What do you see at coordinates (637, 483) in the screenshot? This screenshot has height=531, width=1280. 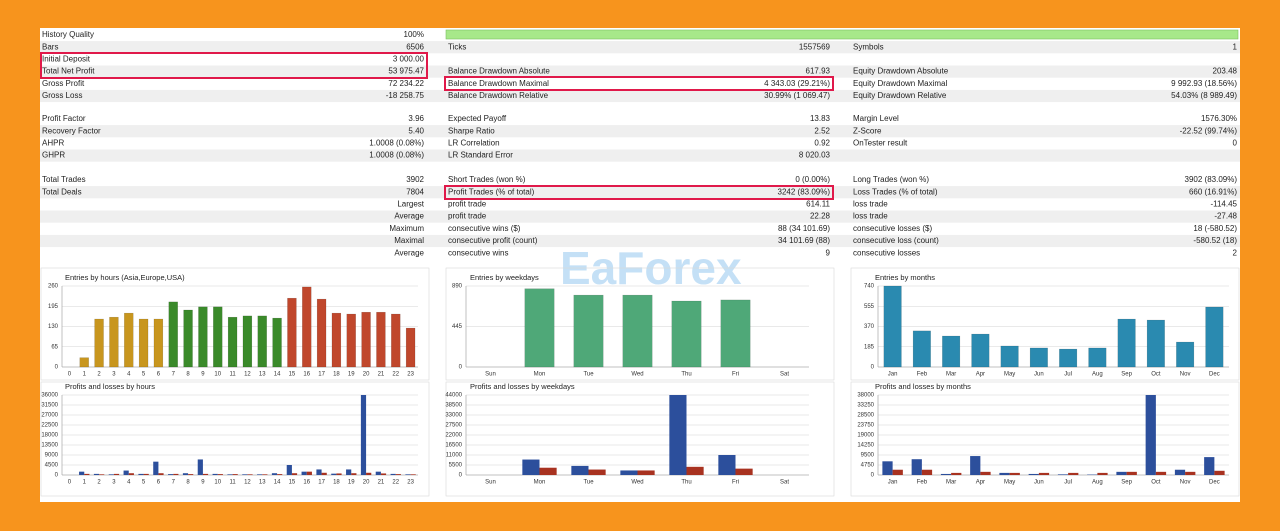 I see `x-tick-label: Wed` at bounding box center [637, 483].